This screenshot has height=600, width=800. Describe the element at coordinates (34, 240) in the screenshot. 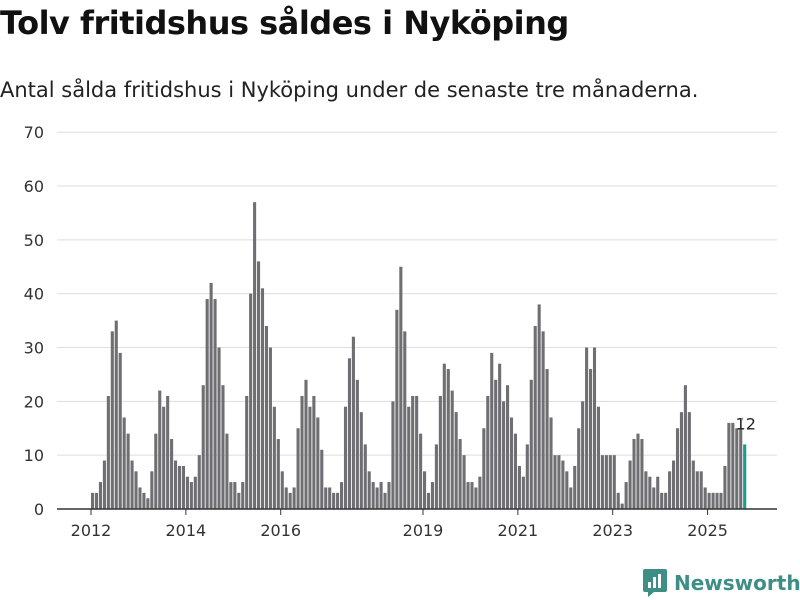

I see `y-tick-label: 50` at that location.